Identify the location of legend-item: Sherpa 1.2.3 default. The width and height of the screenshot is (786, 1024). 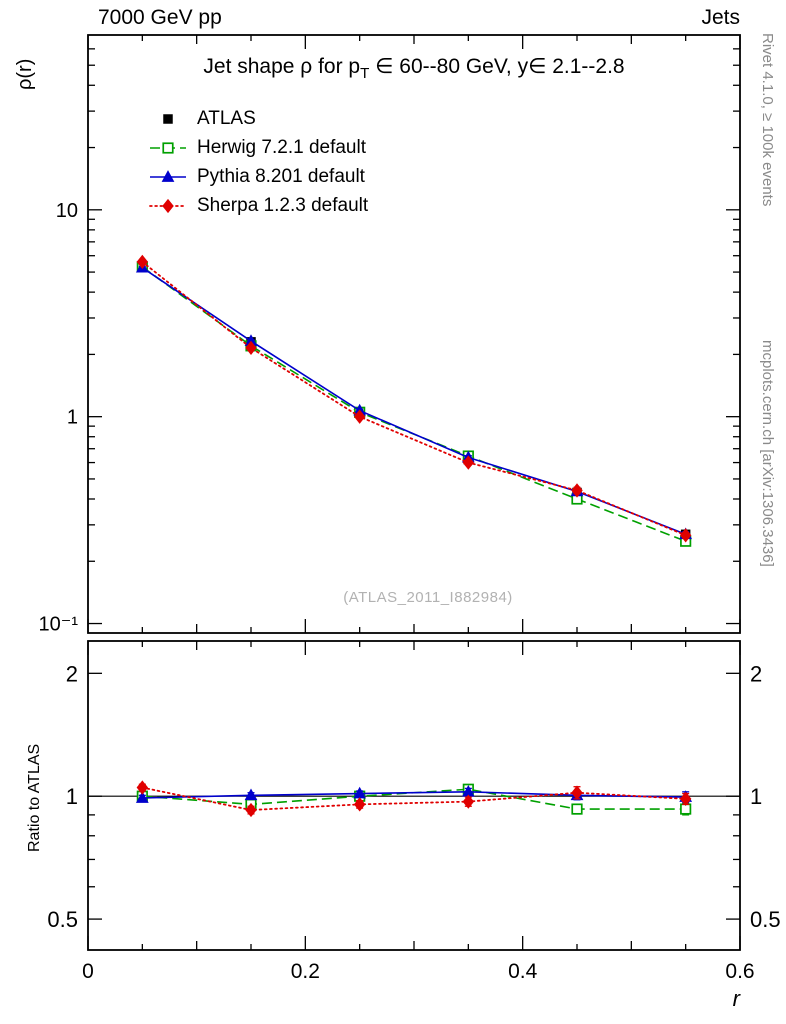
(258, 205).